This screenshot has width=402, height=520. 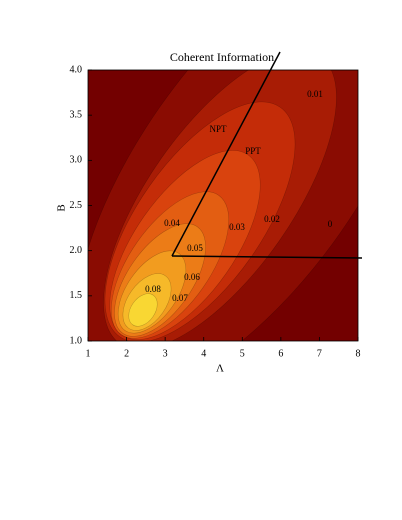 What do you see at coordinates (330, 224) in the screenshot?
I see `contour-label: 0` at bounding box center [330, 224].